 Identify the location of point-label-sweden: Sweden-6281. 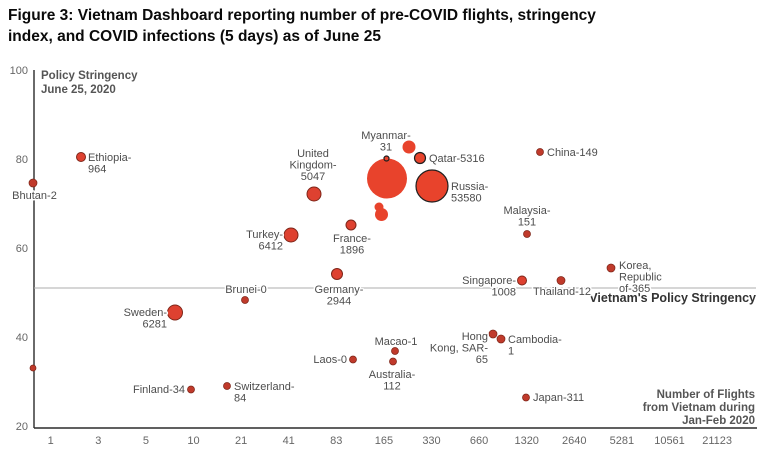
(146, 319).